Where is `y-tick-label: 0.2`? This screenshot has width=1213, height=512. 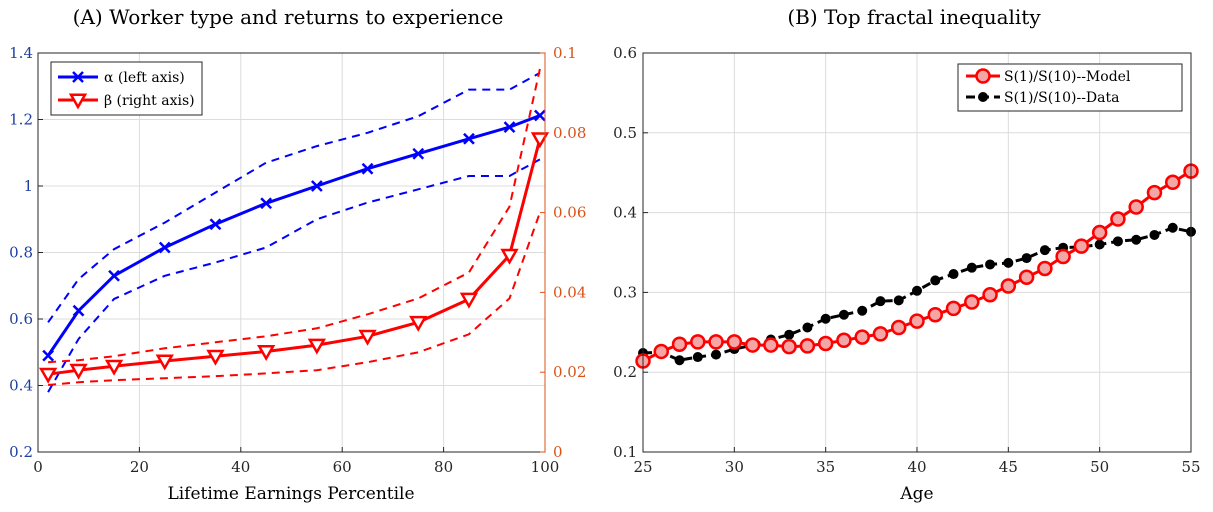 y-tick-label: 0.2 is located at coordinates (625, 372).